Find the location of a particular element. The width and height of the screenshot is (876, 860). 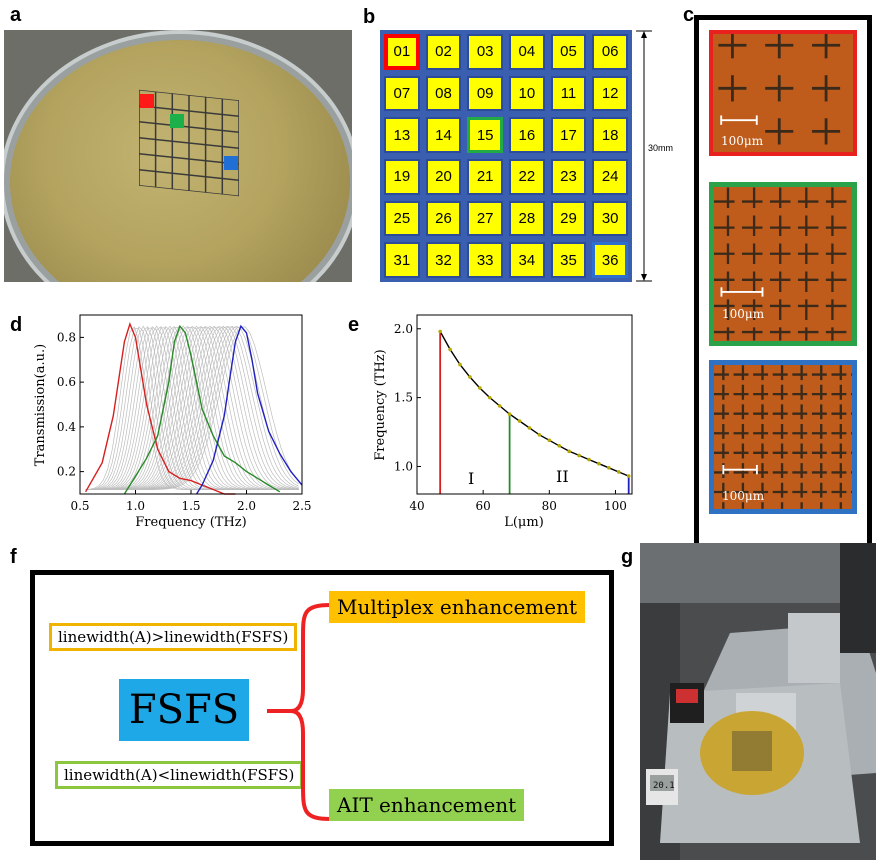

thermometer-reading: 20.1 is located at coordinates (664, 786).